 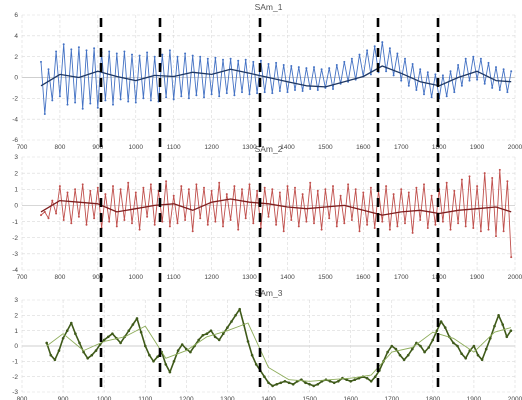 I want to click on series-2-2-line, so click(x=276, y=207).